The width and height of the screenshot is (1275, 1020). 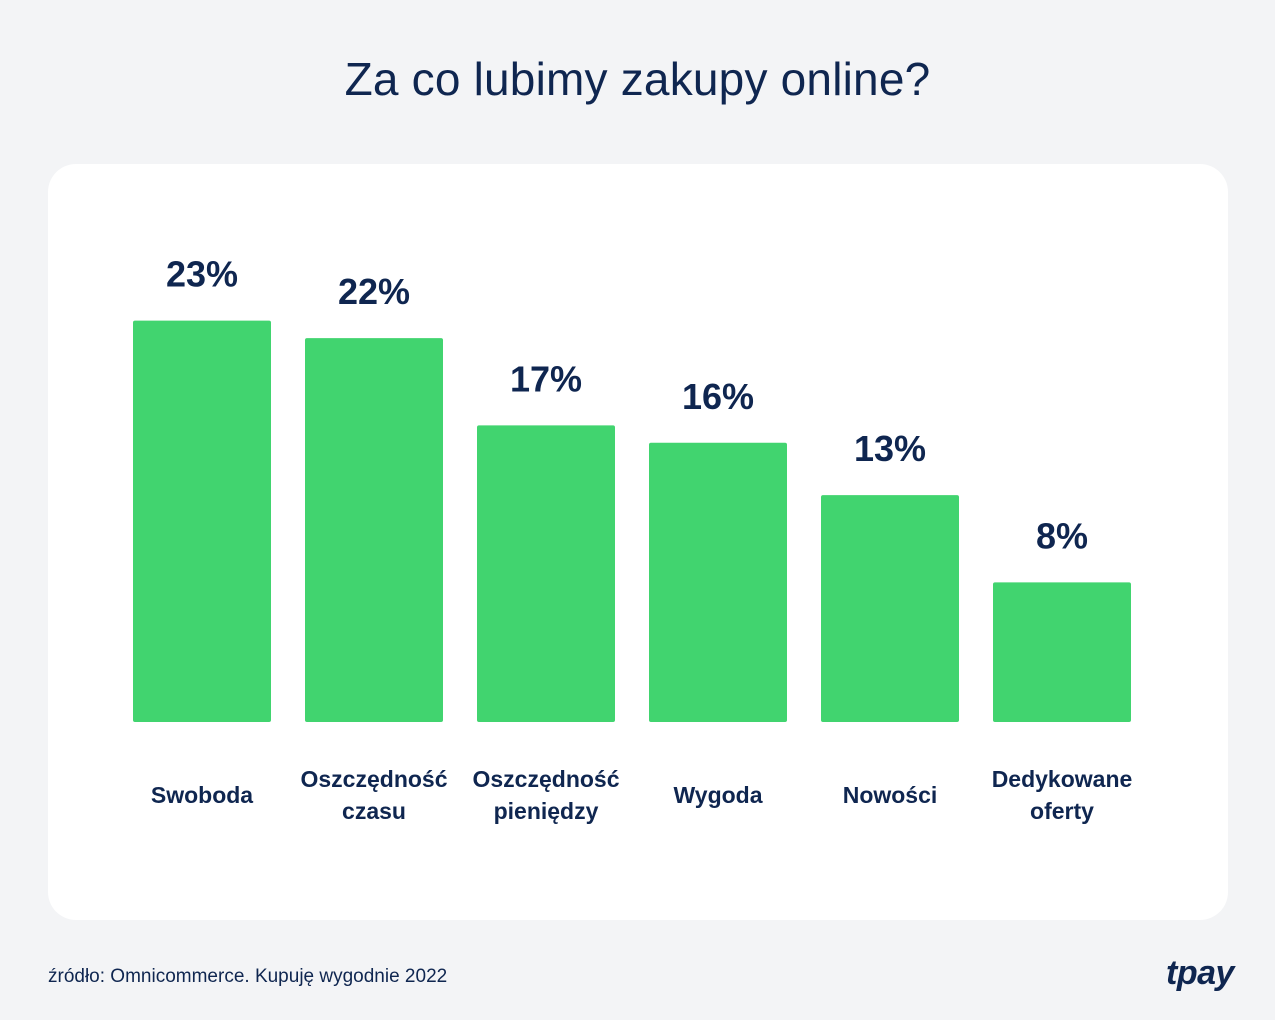 What do you see at coordinates (374, 795) in the screenshot?
I see `category-label-2: Oszczędność czasu` at bounding box center [374, 795].